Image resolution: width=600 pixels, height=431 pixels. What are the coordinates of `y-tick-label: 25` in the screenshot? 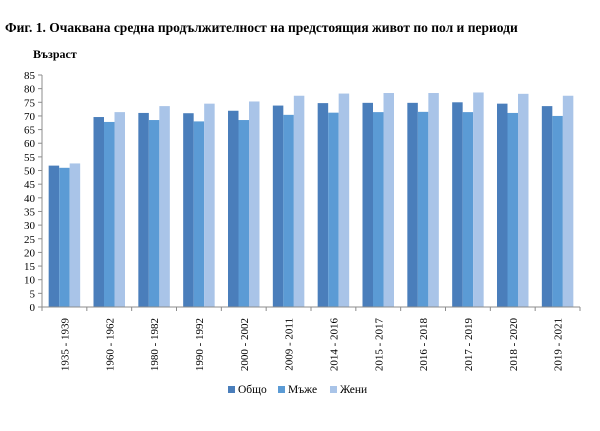 It's located at (30, 240).